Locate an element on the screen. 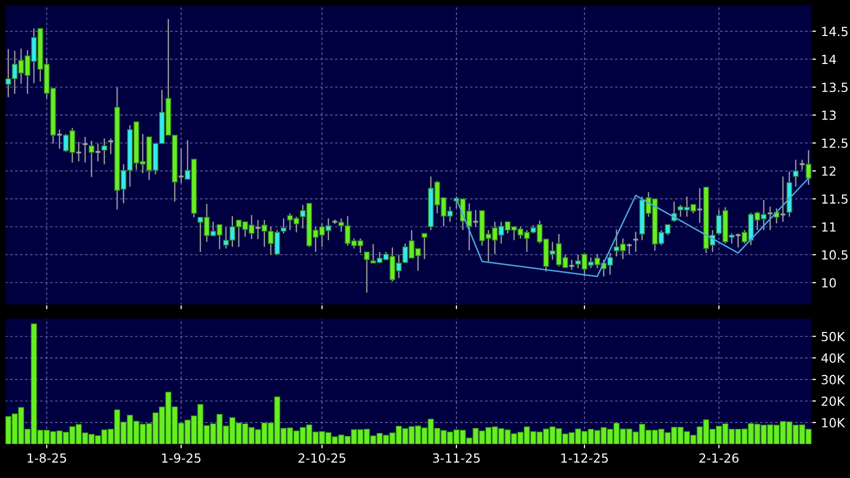  x-tick-label: 1-8-25 is located at coordinates (47, 458).